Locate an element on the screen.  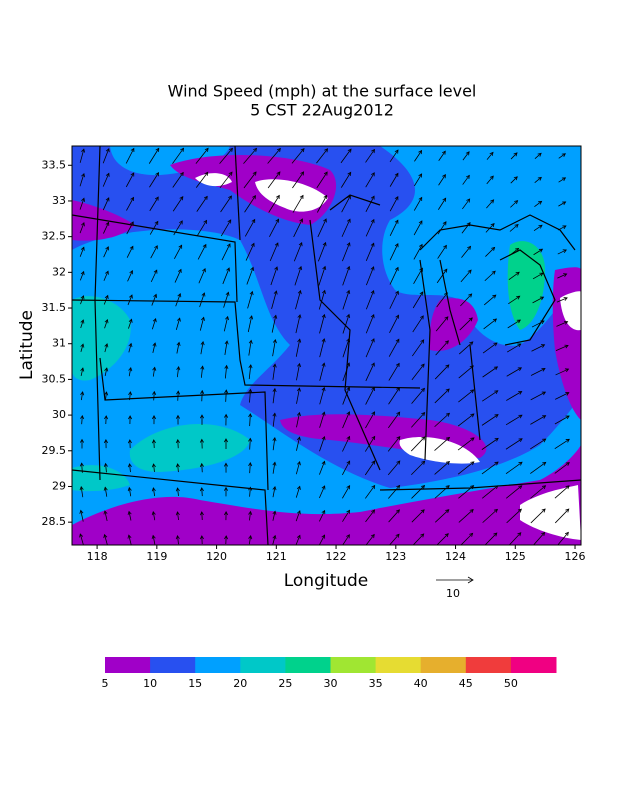
colorbar-label: 40 is located at coordinates (421, 683).